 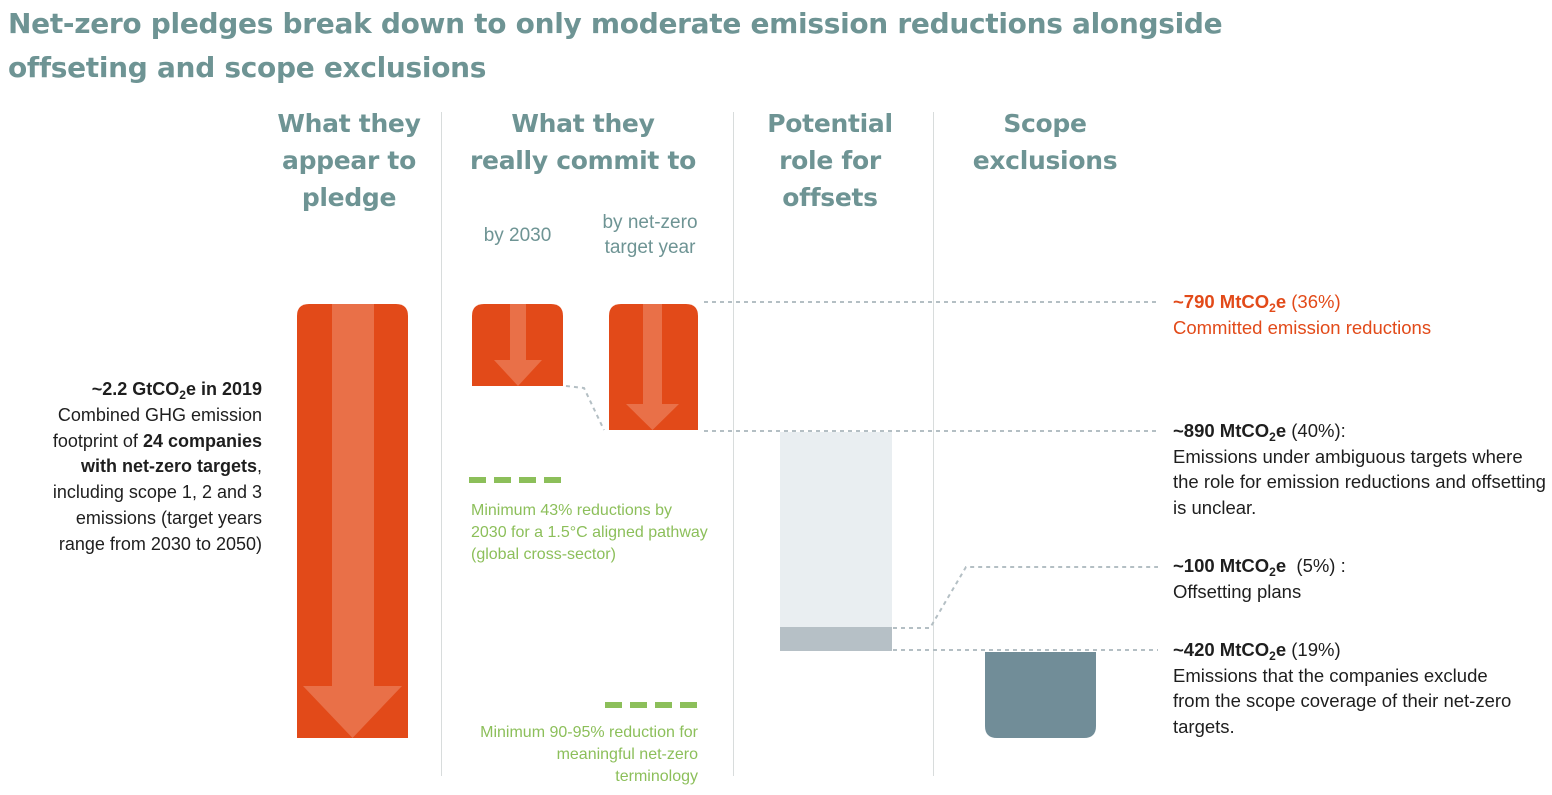 What do you see at coordinates (1040, 695) in the screenshot?
I see `exclusions-bar` at bounding box center [1040, 695].